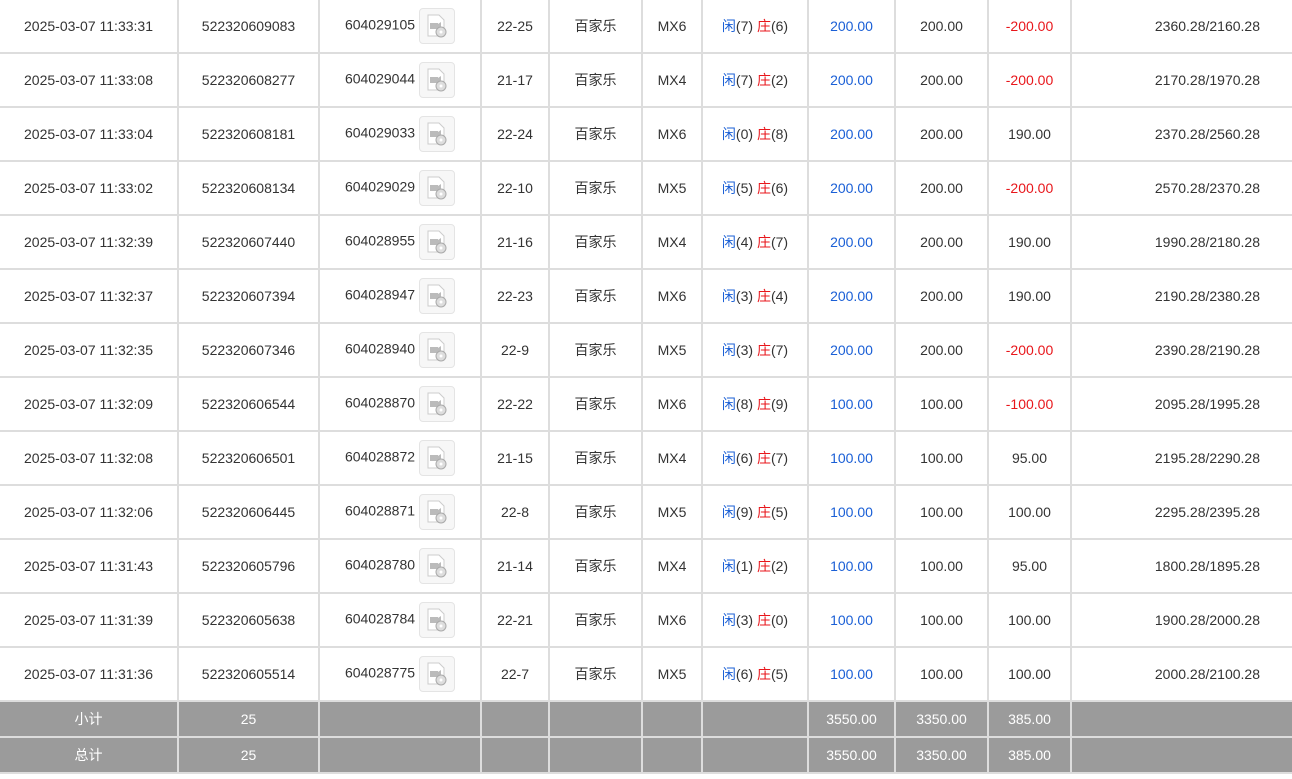  What do you see at coordinates (744, 674) in the screenshot?
I see `player-points: (6)` at bounding box center [744, 674].